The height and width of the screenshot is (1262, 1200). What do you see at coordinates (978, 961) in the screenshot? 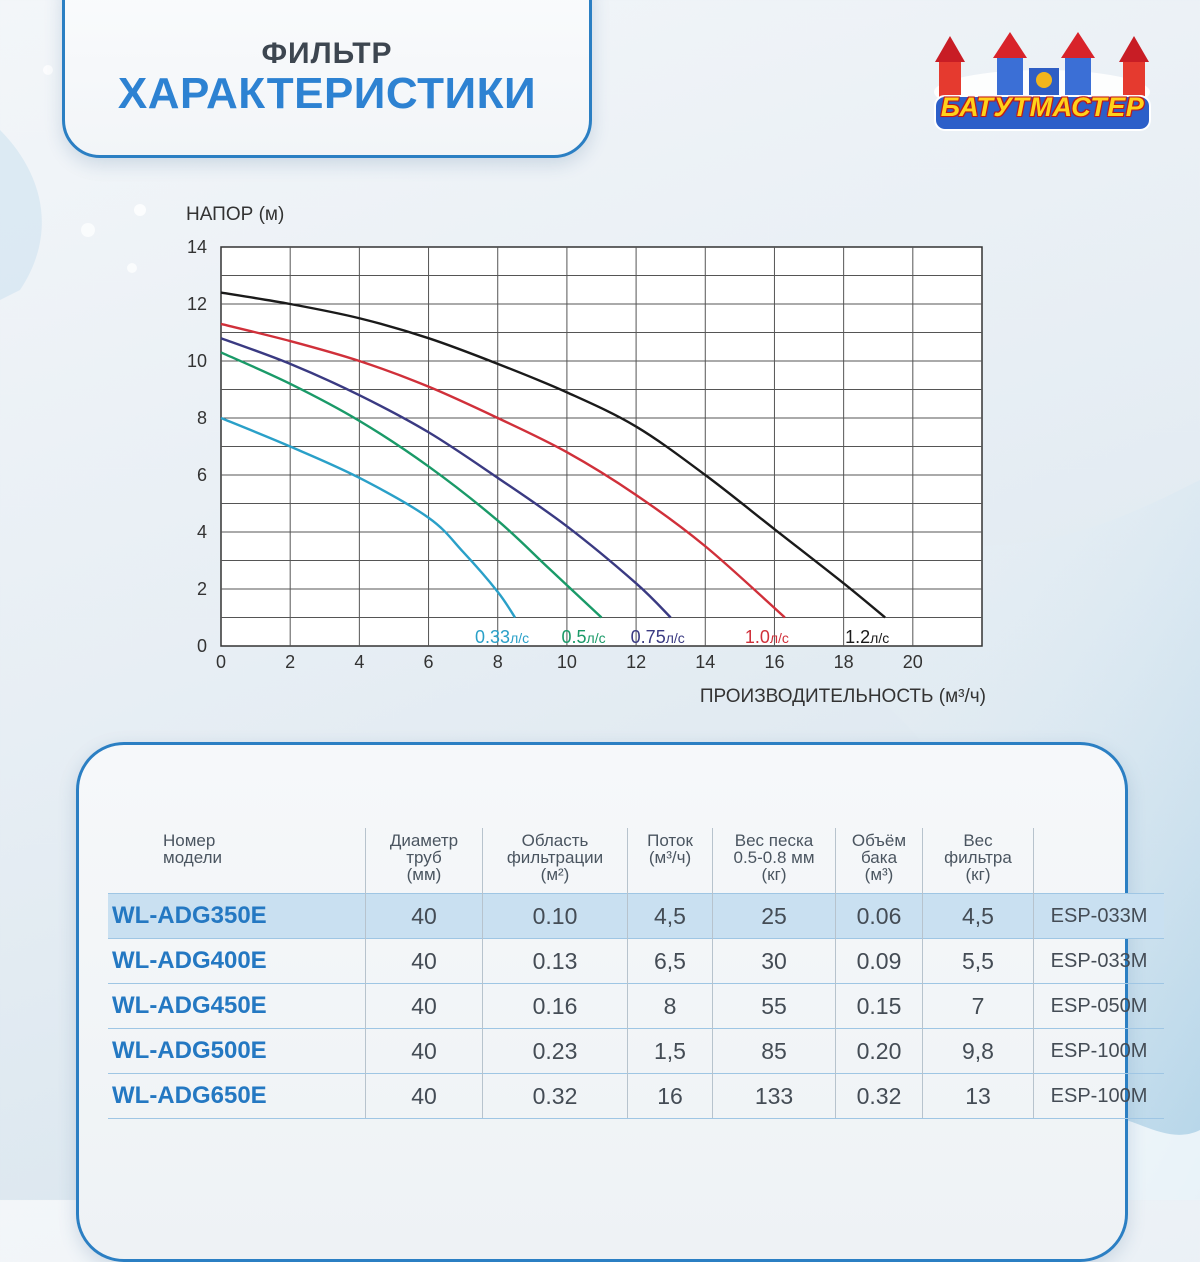
I see `table-cell: 5,5` at bounding box center [978, 961].